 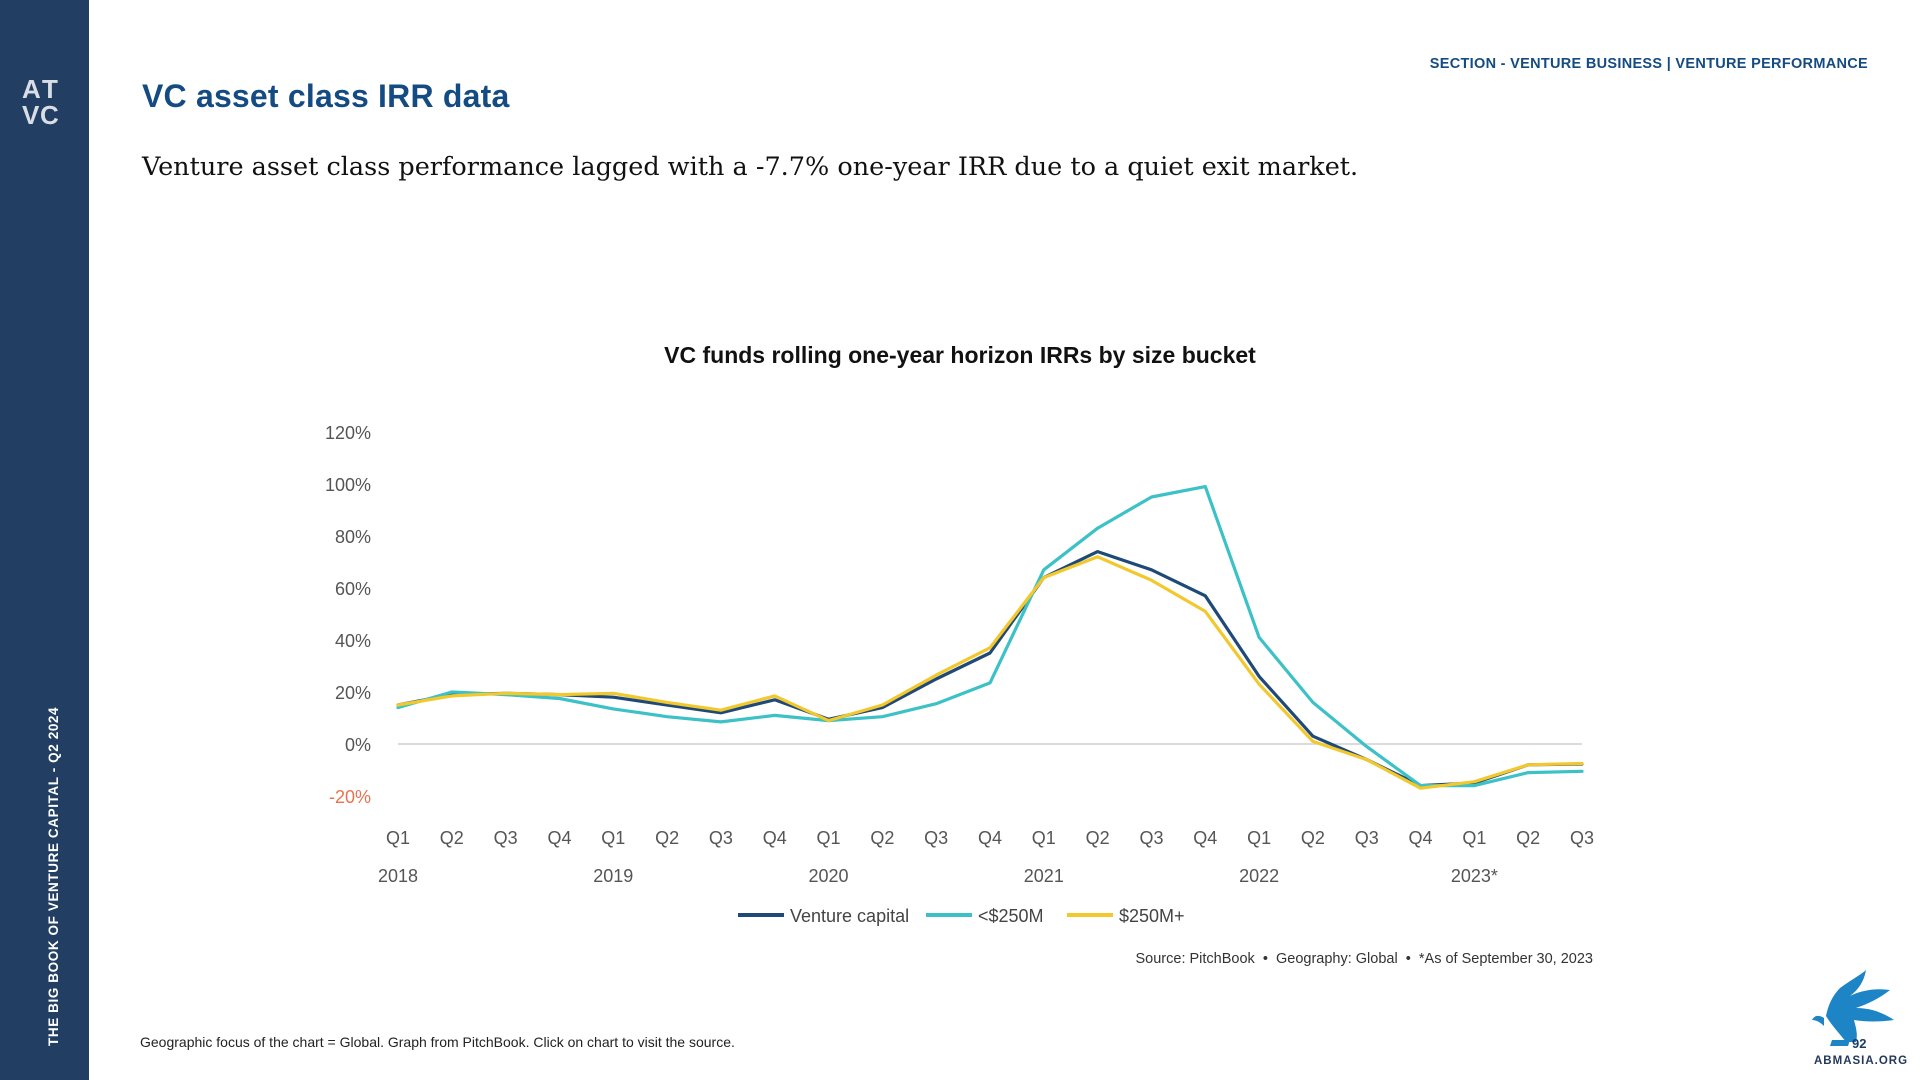 I want to click on svg-text: A, so click(x=31, y=89).